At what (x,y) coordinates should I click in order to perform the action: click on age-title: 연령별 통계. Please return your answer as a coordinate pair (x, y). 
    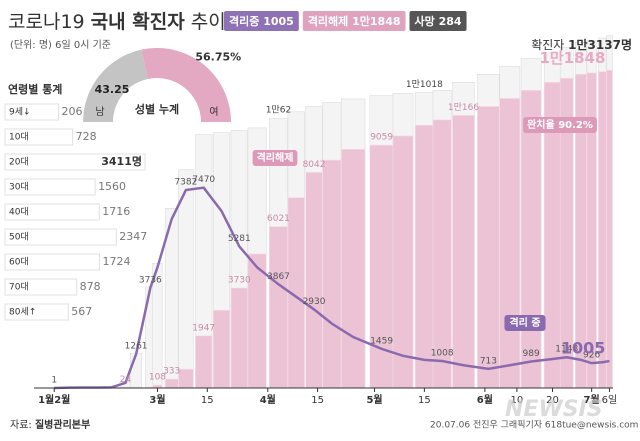
    Looking at the image, I should click on (35, 89).